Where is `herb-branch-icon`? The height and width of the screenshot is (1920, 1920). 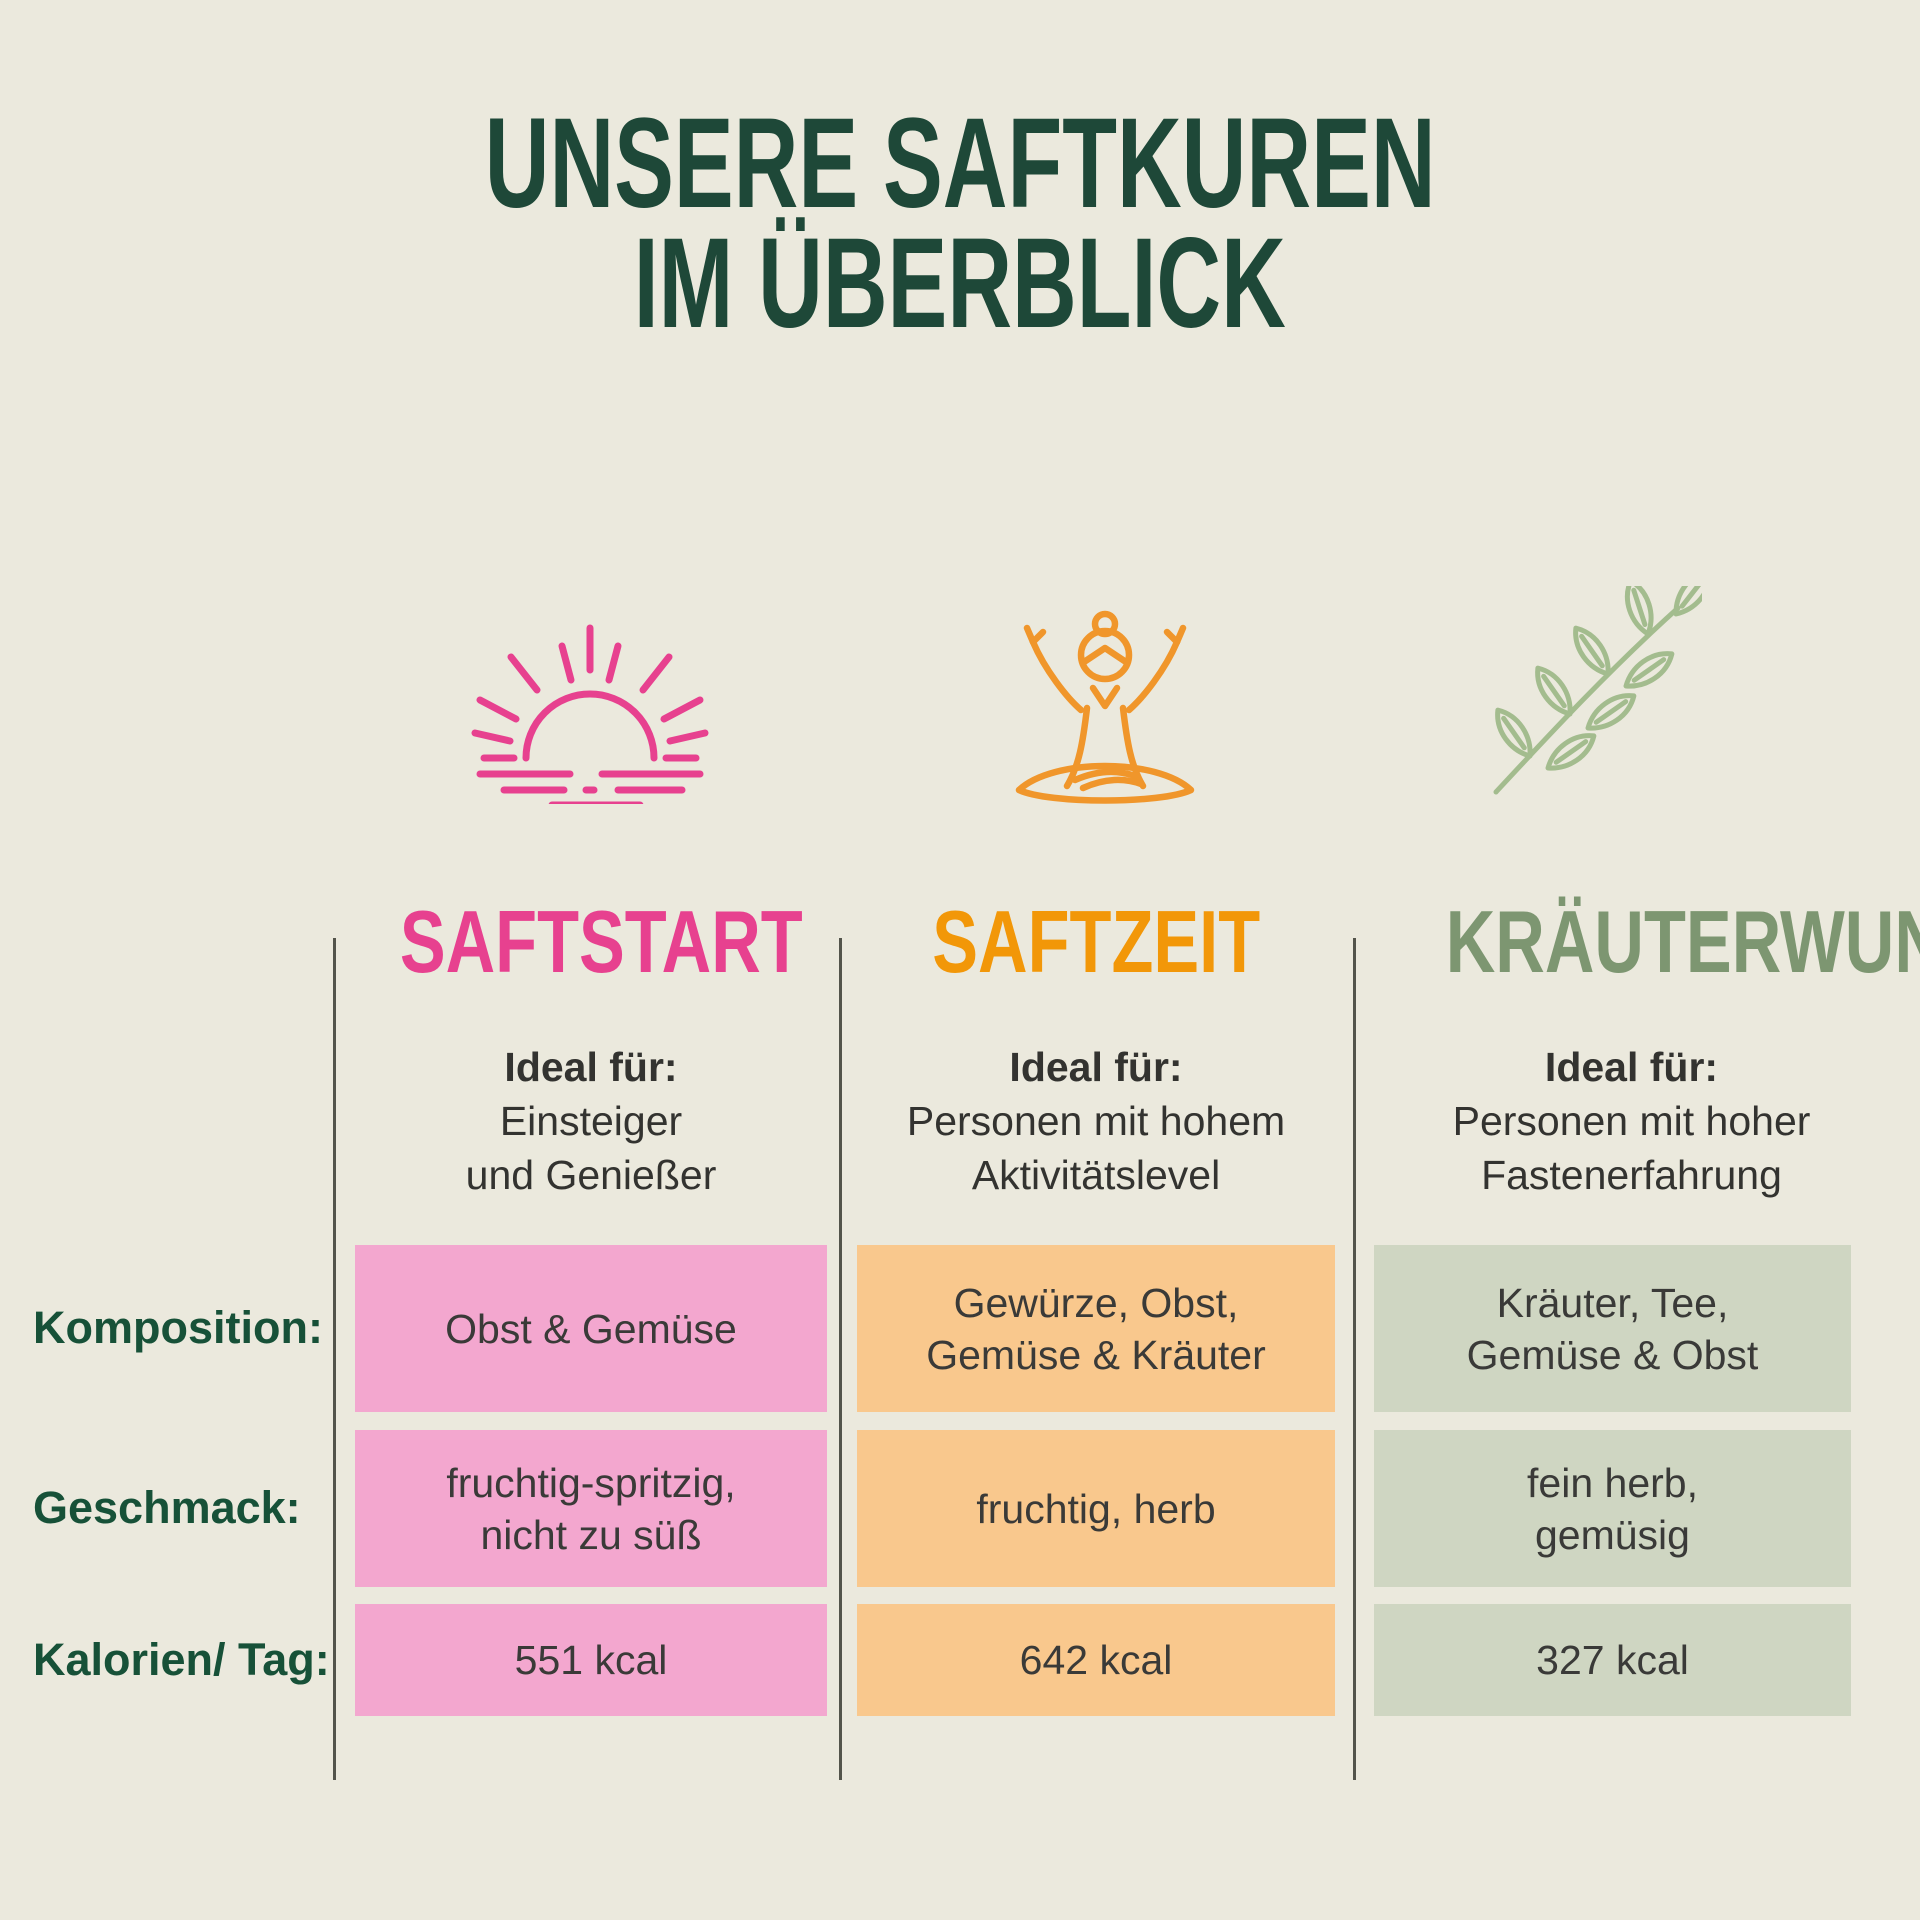
herb-branch-icon is located at coordinates (1590, 692).